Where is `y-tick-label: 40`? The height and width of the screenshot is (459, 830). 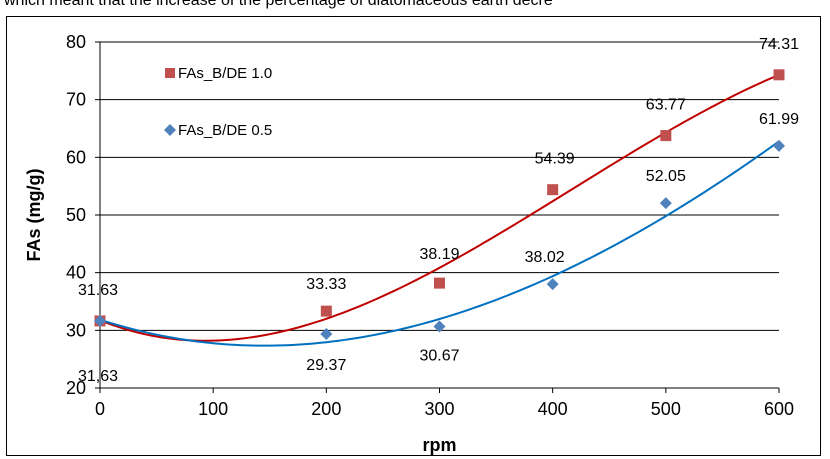
y-tick-label: 40 is located at coordinates (76, 273).